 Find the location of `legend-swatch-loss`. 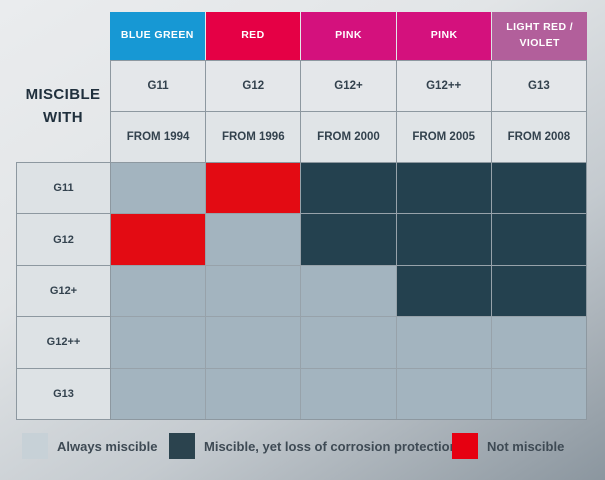

legend-swatch-loss is located at coordinates (182, 446).